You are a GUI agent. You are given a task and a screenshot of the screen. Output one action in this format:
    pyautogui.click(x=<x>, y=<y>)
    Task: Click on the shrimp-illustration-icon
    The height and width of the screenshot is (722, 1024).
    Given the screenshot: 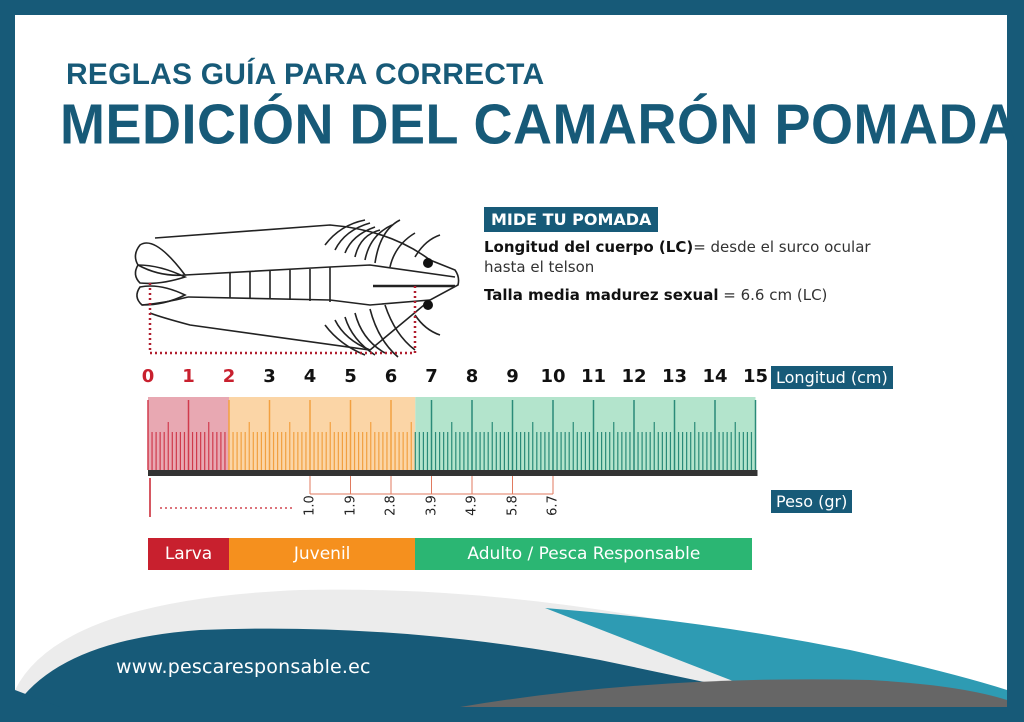 What is the action you would take?
    pyautogui.click(x=297, y=288)
    